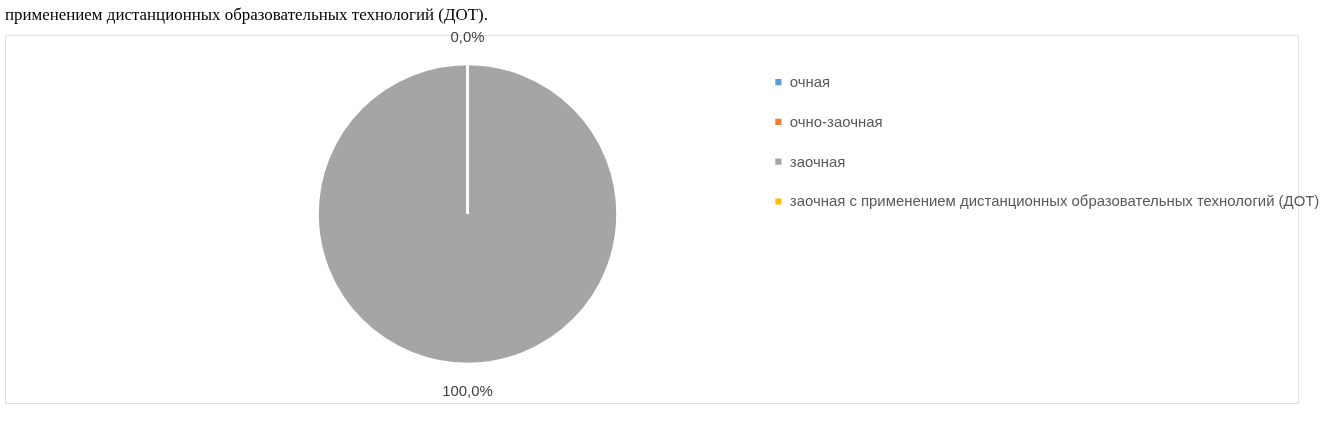 This screenshot has height=425, width=1325. I want to click on legend-label: очная, so click(810, 82).